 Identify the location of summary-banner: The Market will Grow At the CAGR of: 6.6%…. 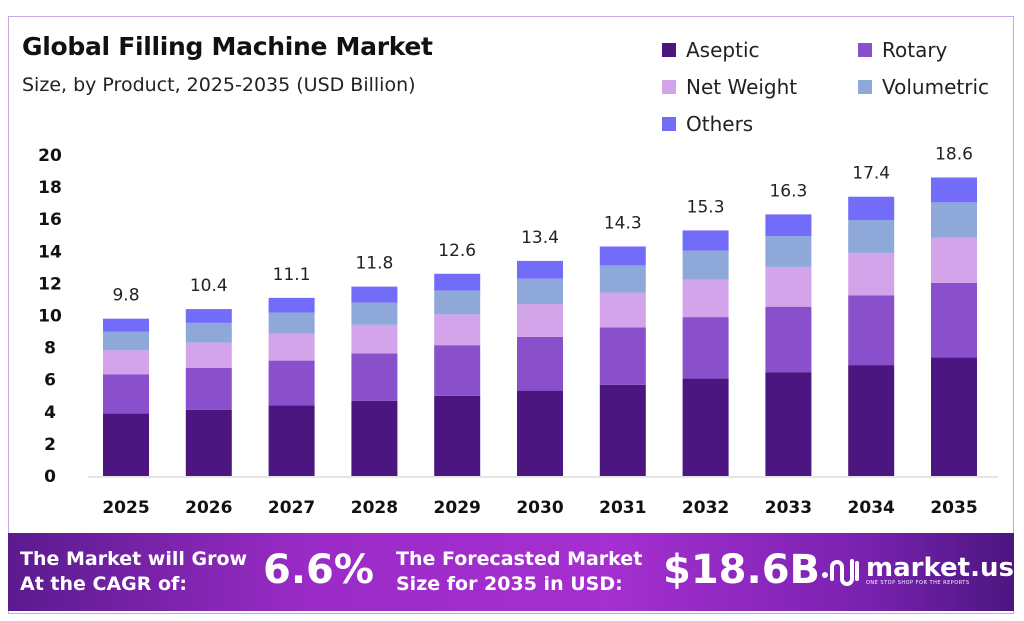
(511, 572).